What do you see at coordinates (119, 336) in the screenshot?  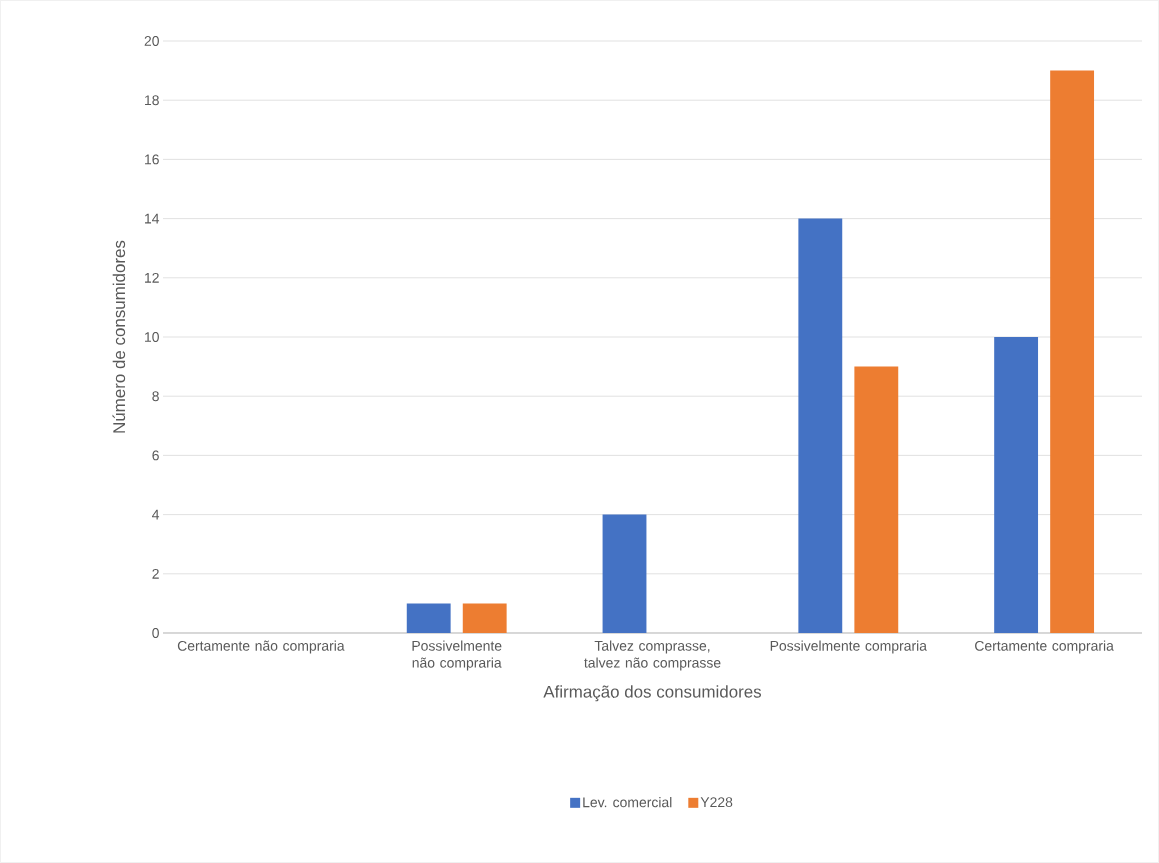 I see `y-axis-title: Número de consumidores` at bounding box center [119, 336].